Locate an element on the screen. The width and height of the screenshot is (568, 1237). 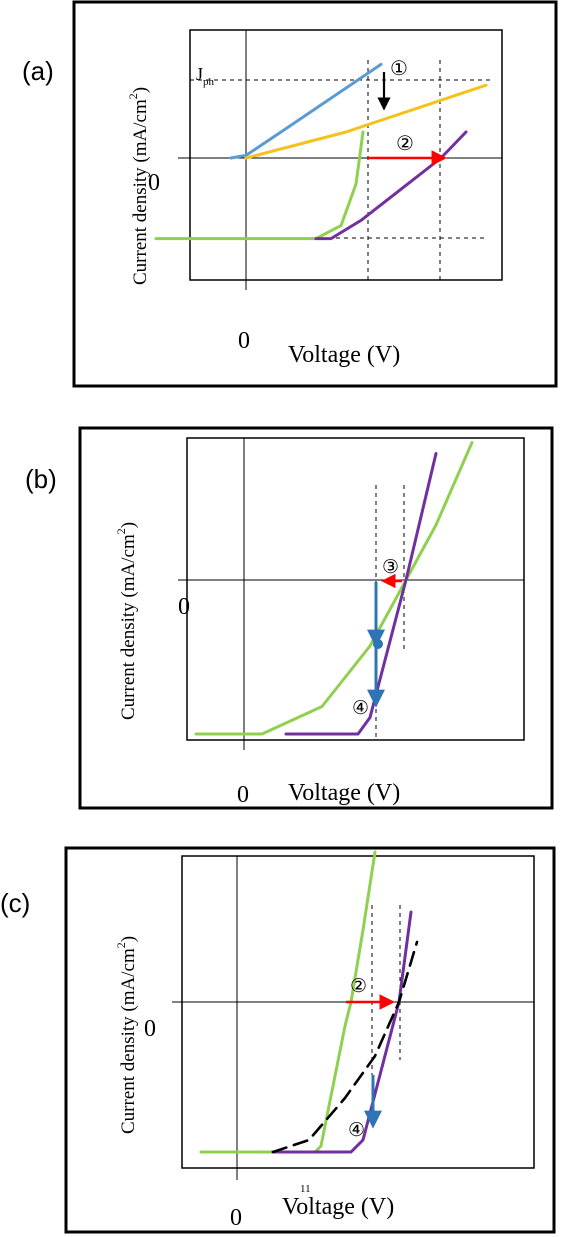
panel-a-jph-main: J is located at coordinates (199, 74).